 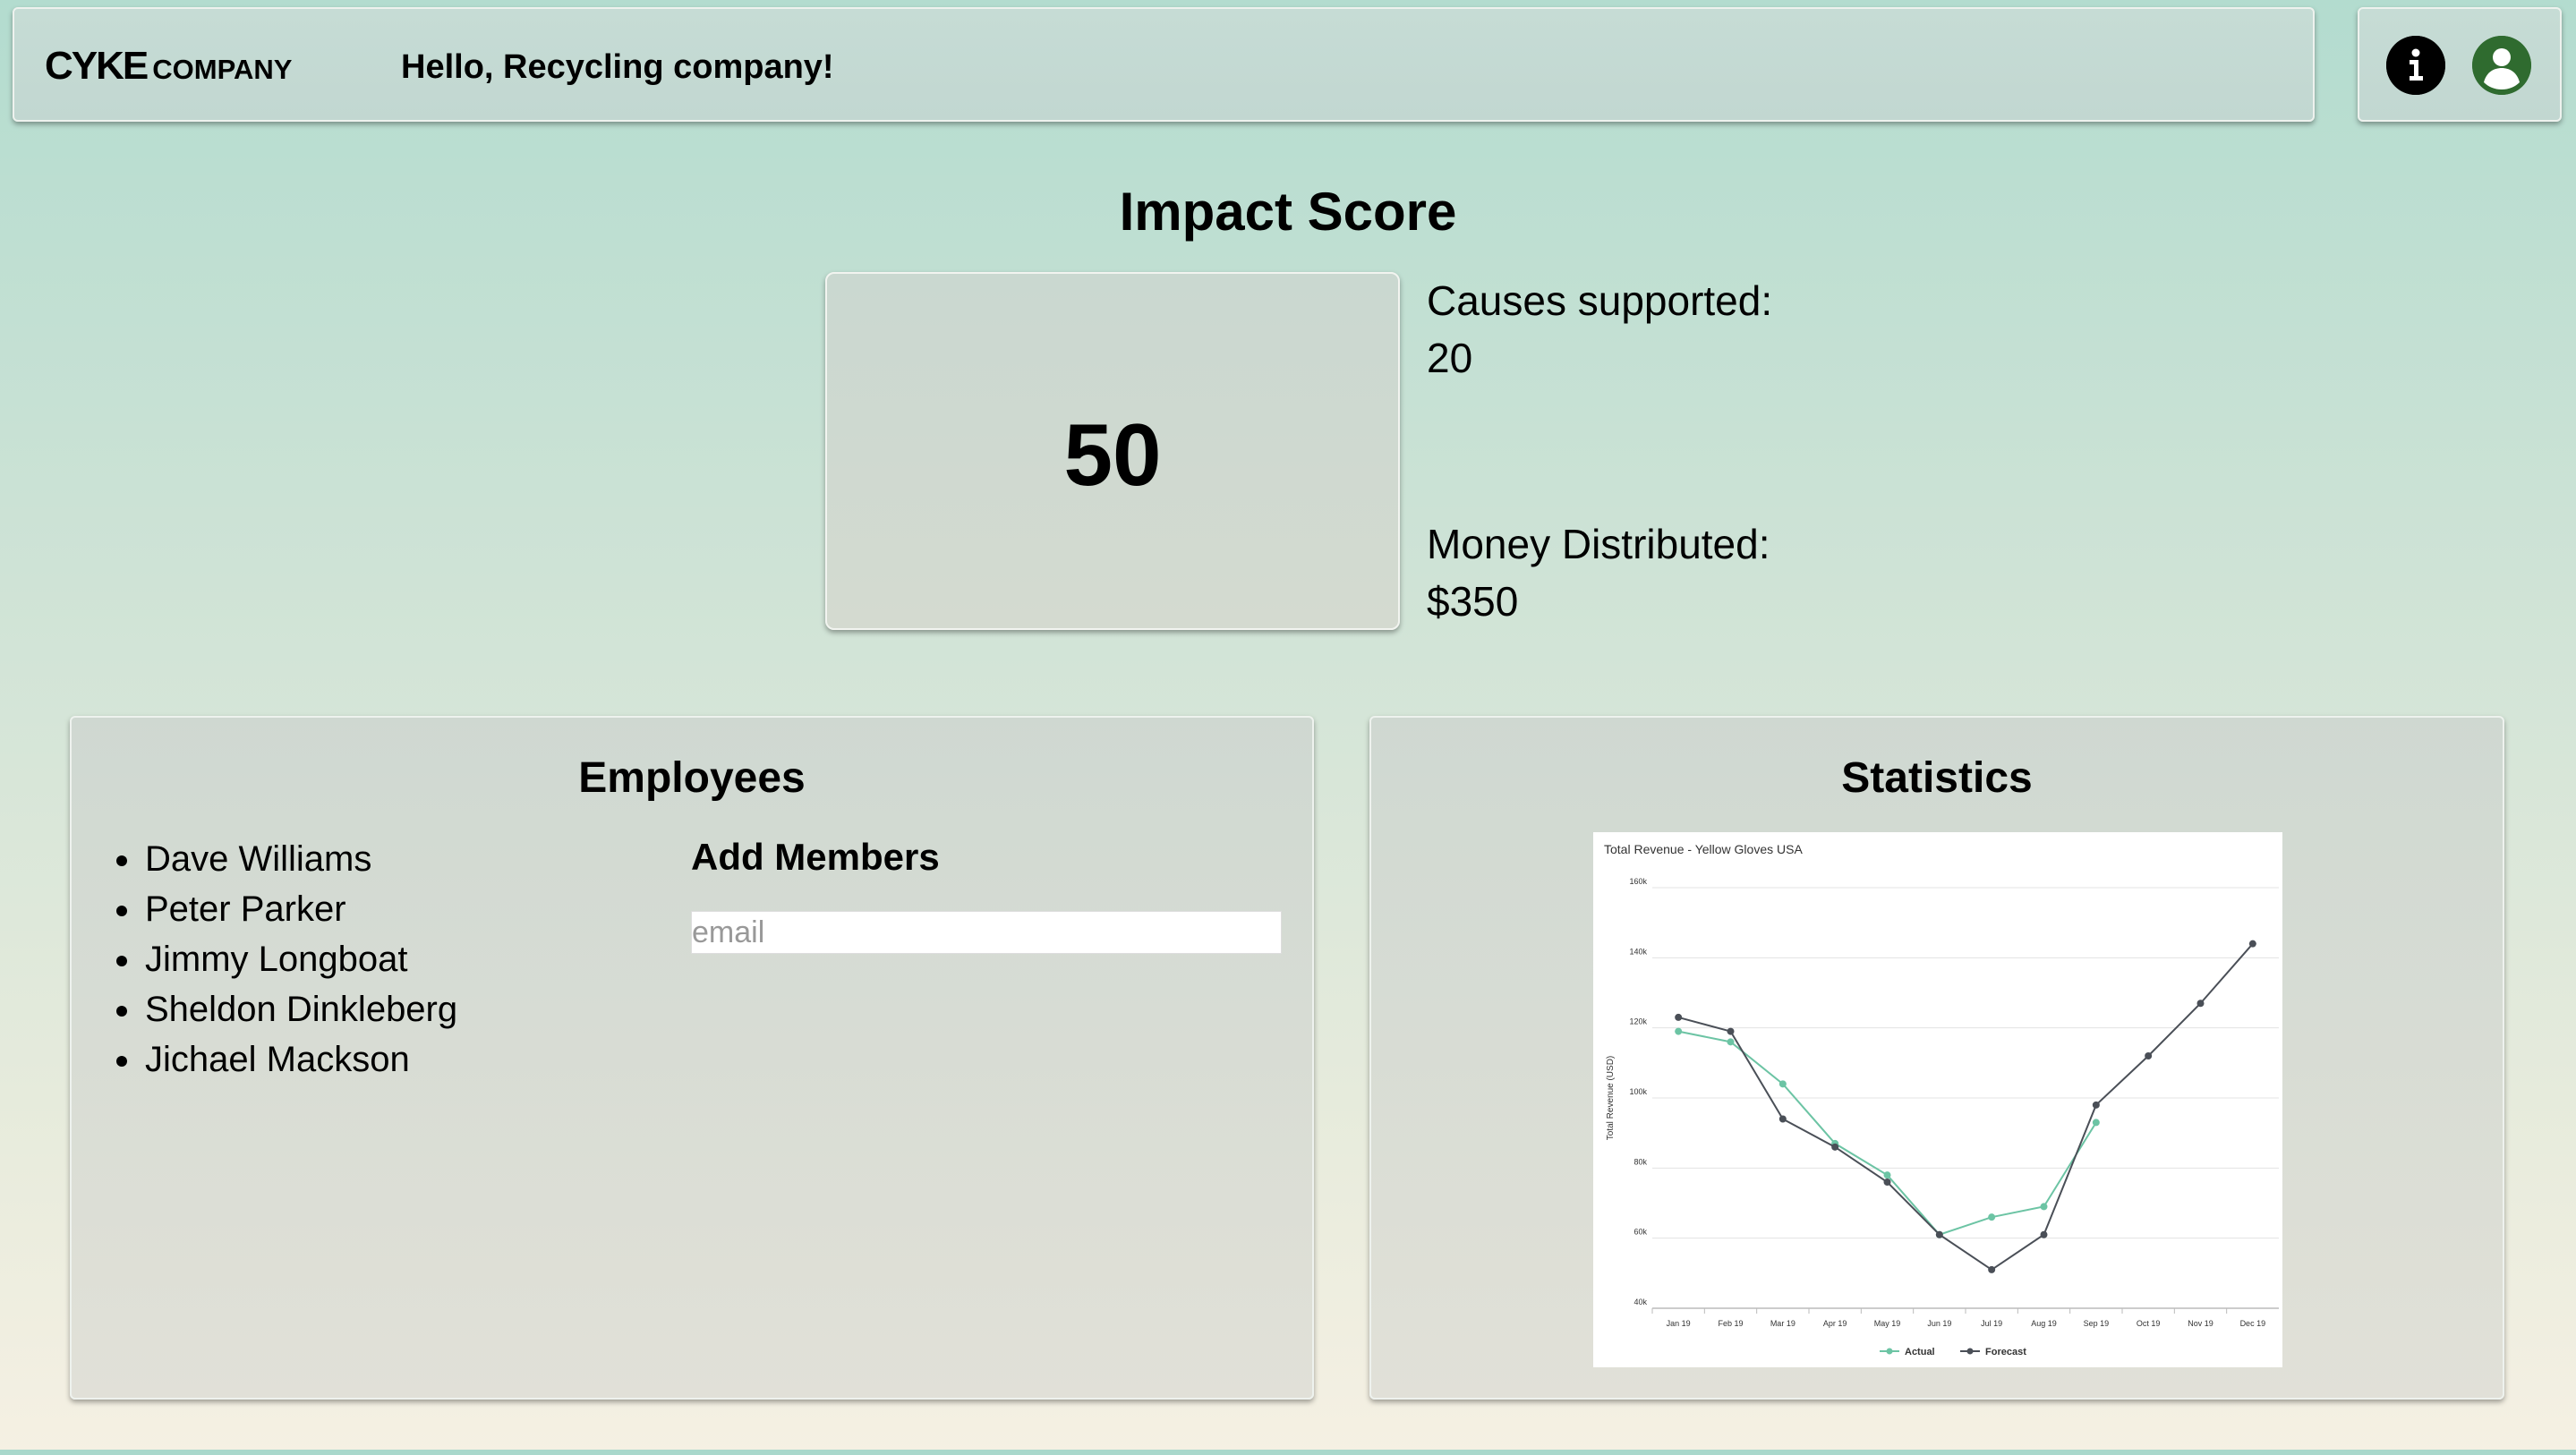 What do you see at coordinates (1887, 1323) in the screenshot?
I see `chart-xtick-label: May 19` at bounding box center [1887, 1323].